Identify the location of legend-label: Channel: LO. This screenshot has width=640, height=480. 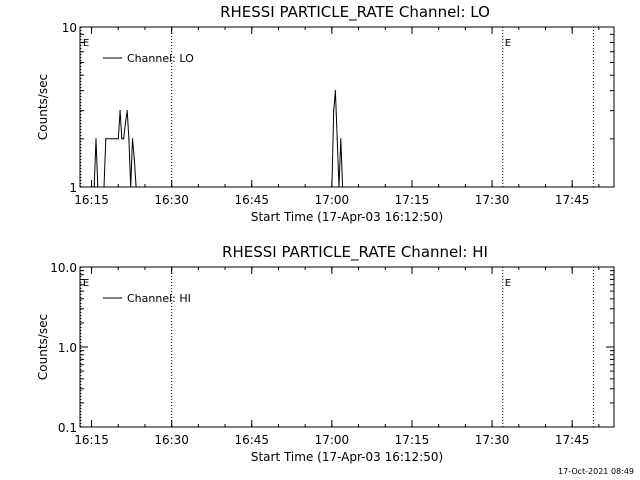
(160, 58).